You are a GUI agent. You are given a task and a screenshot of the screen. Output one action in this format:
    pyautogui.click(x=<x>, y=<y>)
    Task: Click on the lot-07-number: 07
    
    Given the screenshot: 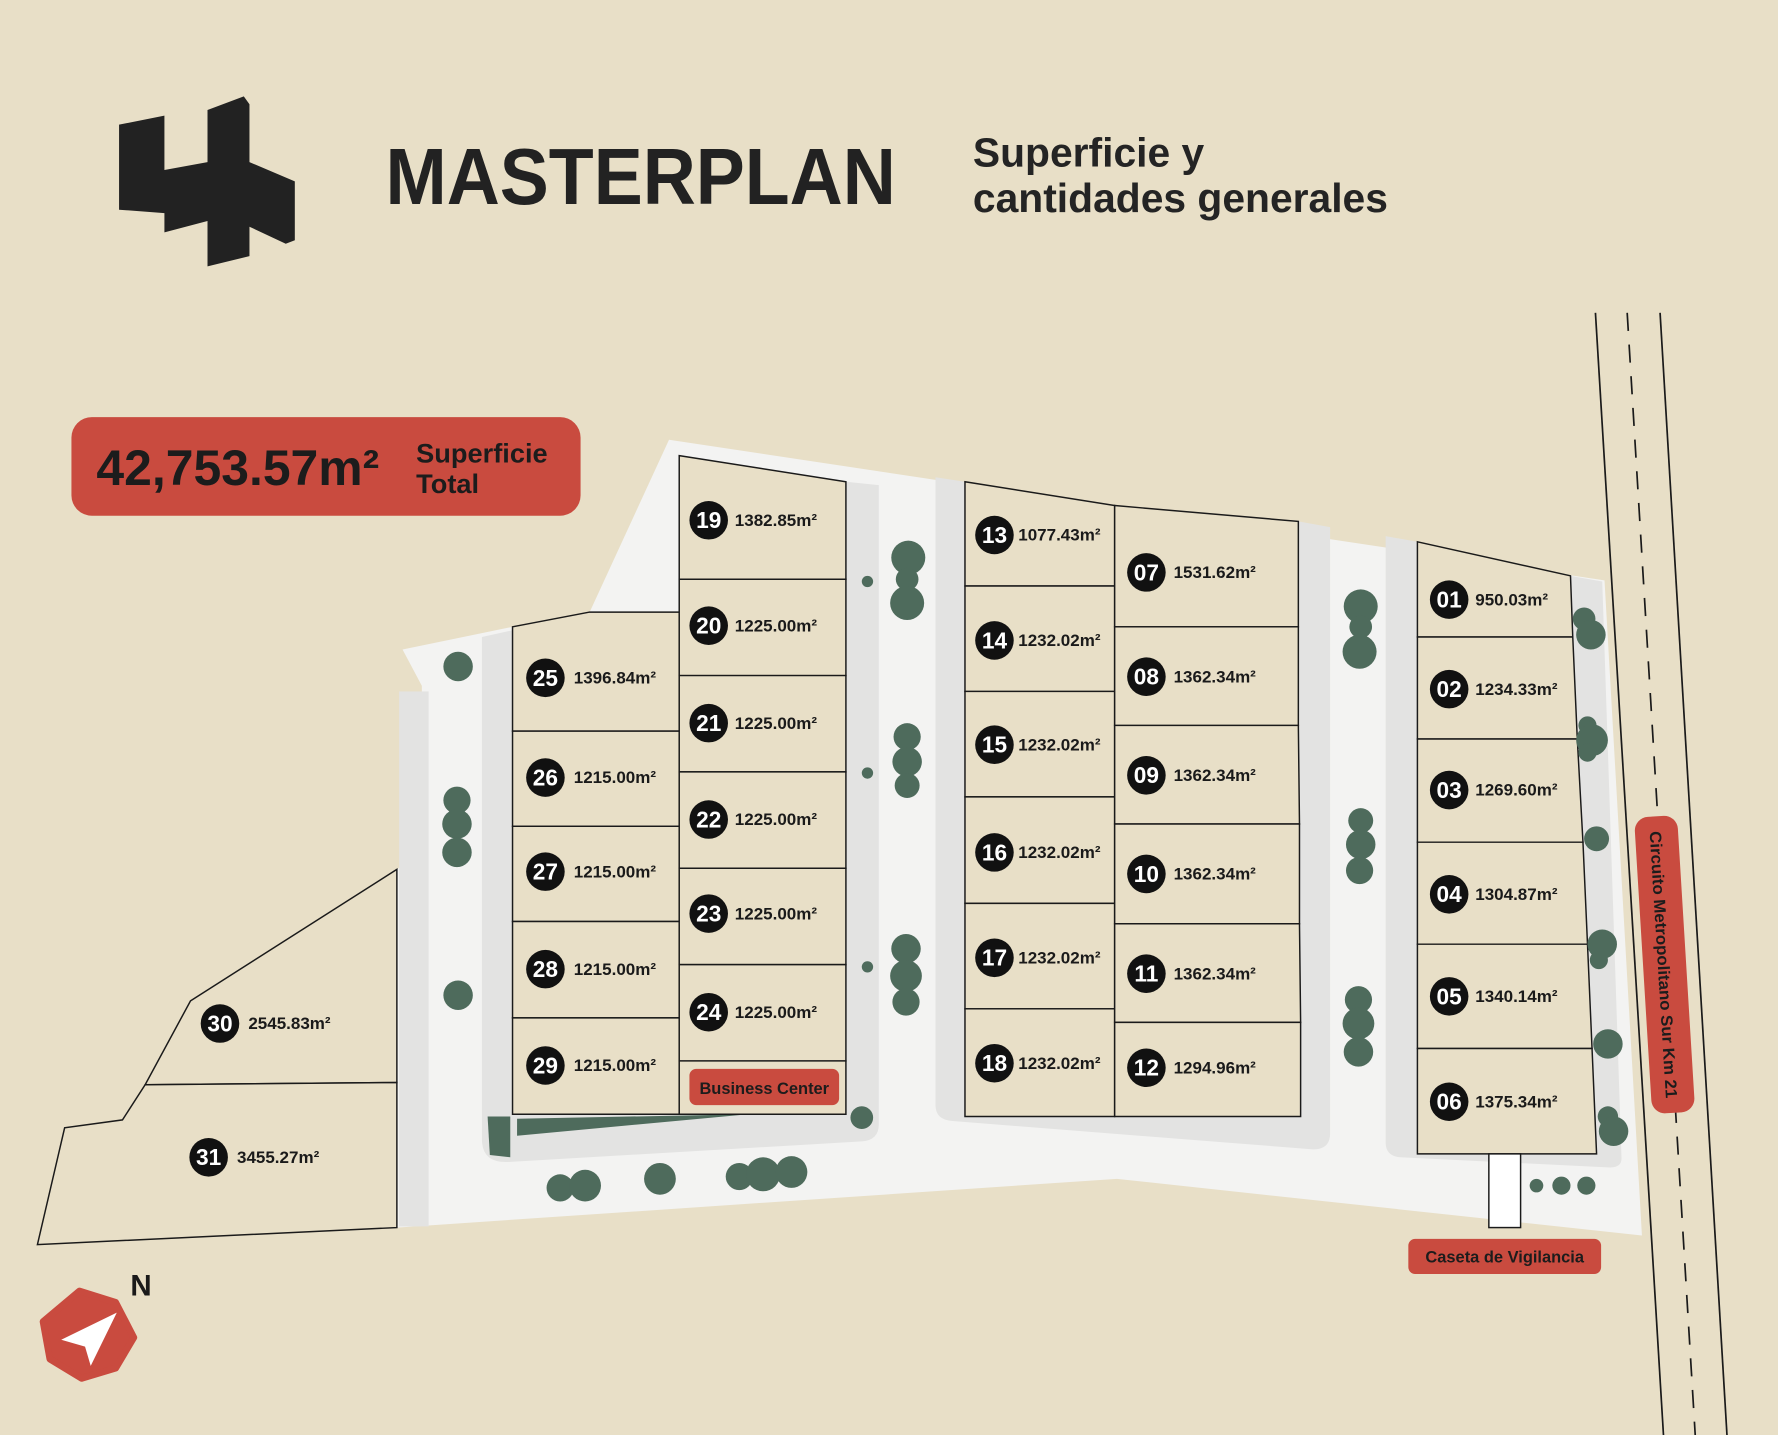 What is the action you would take?
    pyautogui.click(x=1146, y=572)
    